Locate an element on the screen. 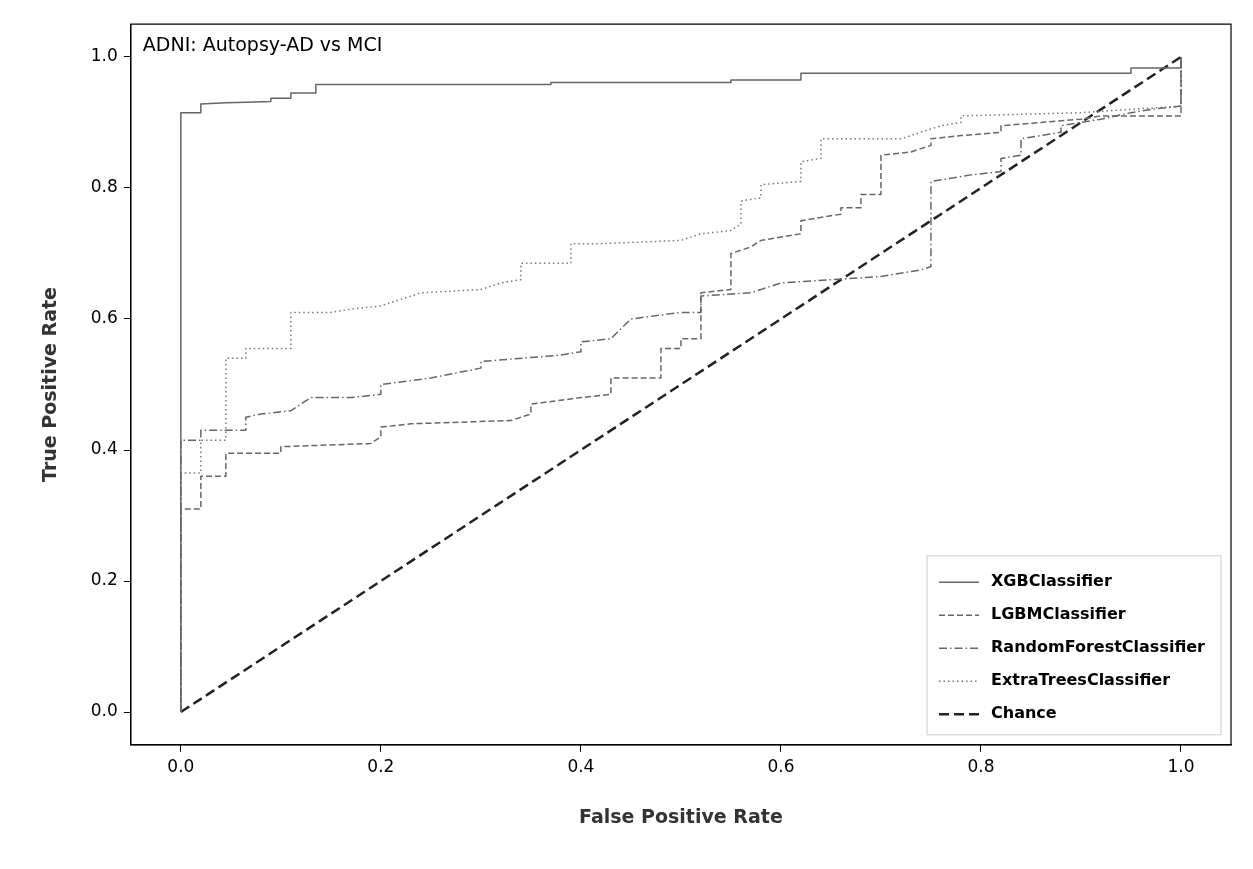 The image size is (1253, 869). x-tick-label: 0.4 is located at coordinates (581, 766).